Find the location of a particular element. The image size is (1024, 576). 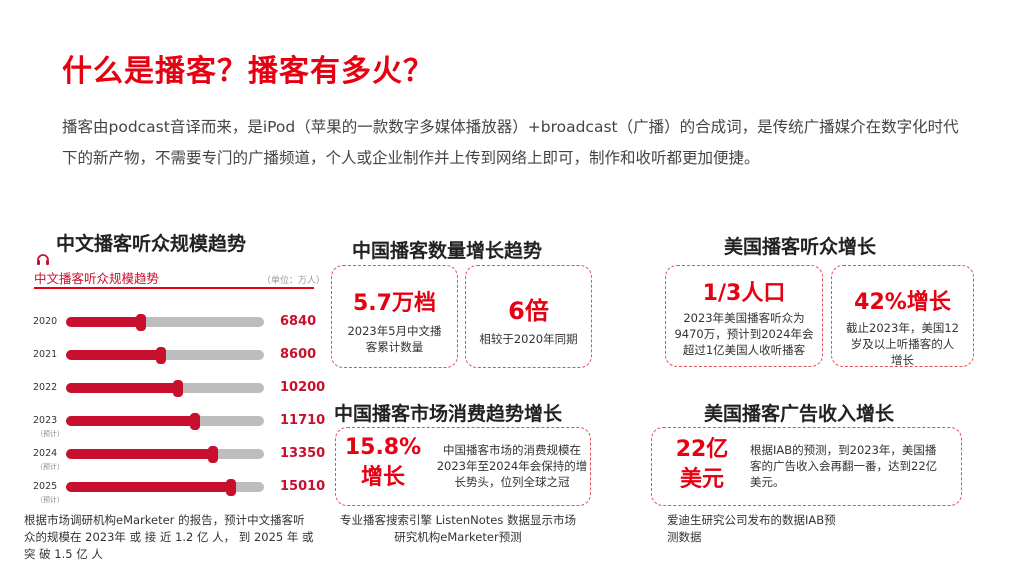

us-listeners-card-2-big: 42%增长 is located at coordinates (902, 302).